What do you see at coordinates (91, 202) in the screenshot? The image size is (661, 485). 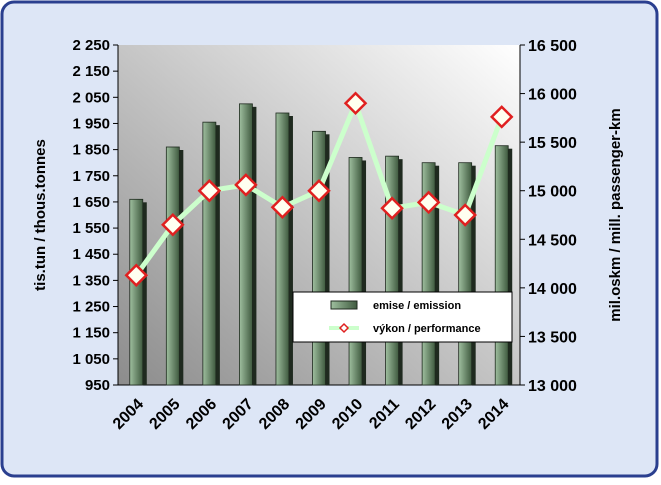 I see `y-tick-label: 1 650` at bounding box center [91, 202].